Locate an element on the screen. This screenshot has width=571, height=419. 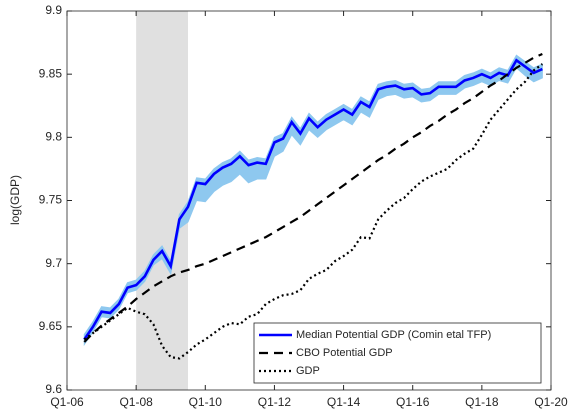
y-tick-label: 9.8 is located at coordinates (53, 137).